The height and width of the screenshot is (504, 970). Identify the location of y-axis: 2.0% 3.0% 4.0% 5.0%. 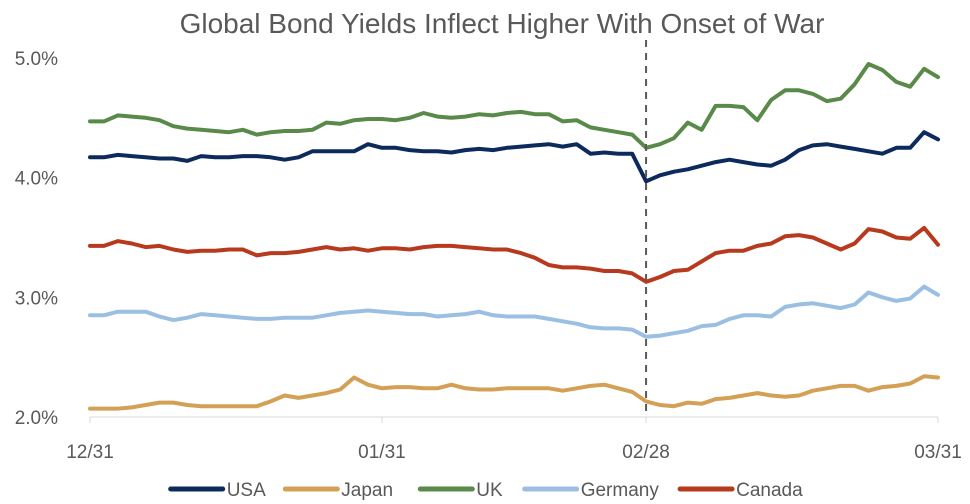
(36, 239).